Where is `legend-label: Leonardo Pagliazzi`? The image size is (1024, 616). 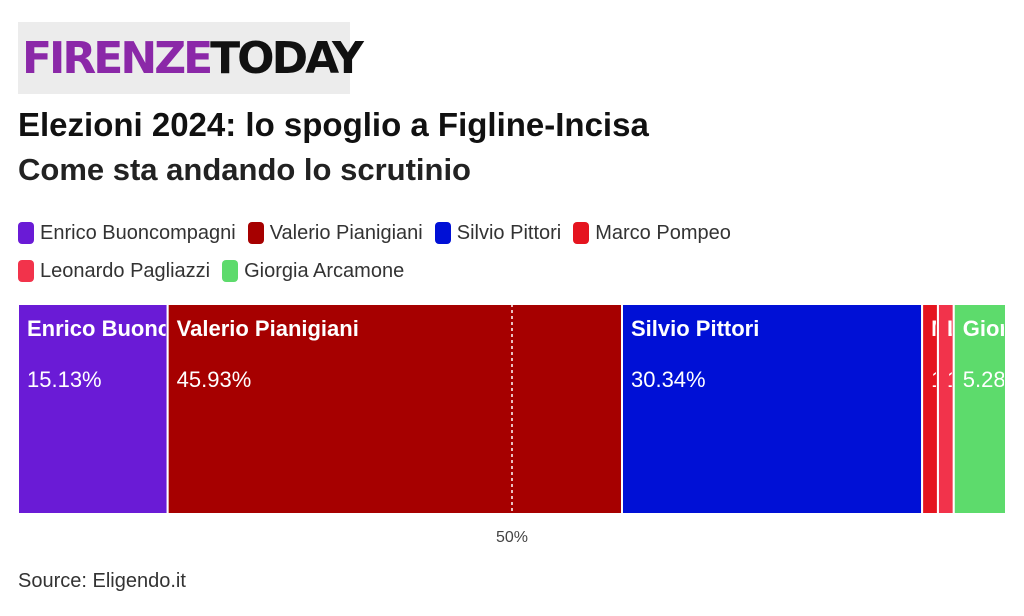 legend-label: Leonardo Pagliazzi is located at coordinates (125, 270).